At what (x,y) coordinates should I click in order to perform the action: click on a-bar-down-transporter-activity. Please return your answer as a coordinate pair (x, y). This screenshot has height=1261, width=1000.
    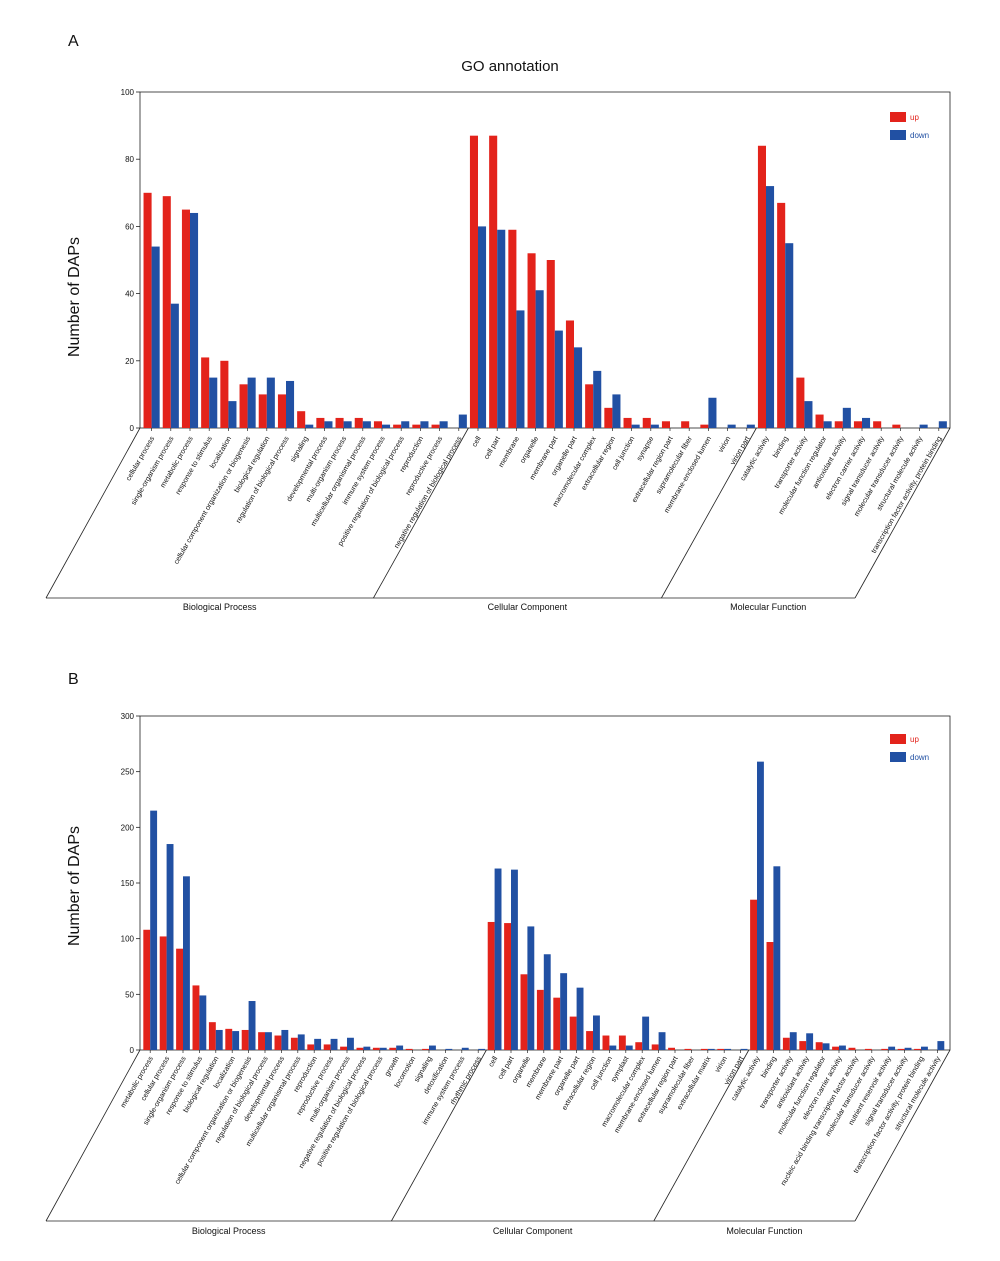
    Looking at the image, I should click on (808, 414).